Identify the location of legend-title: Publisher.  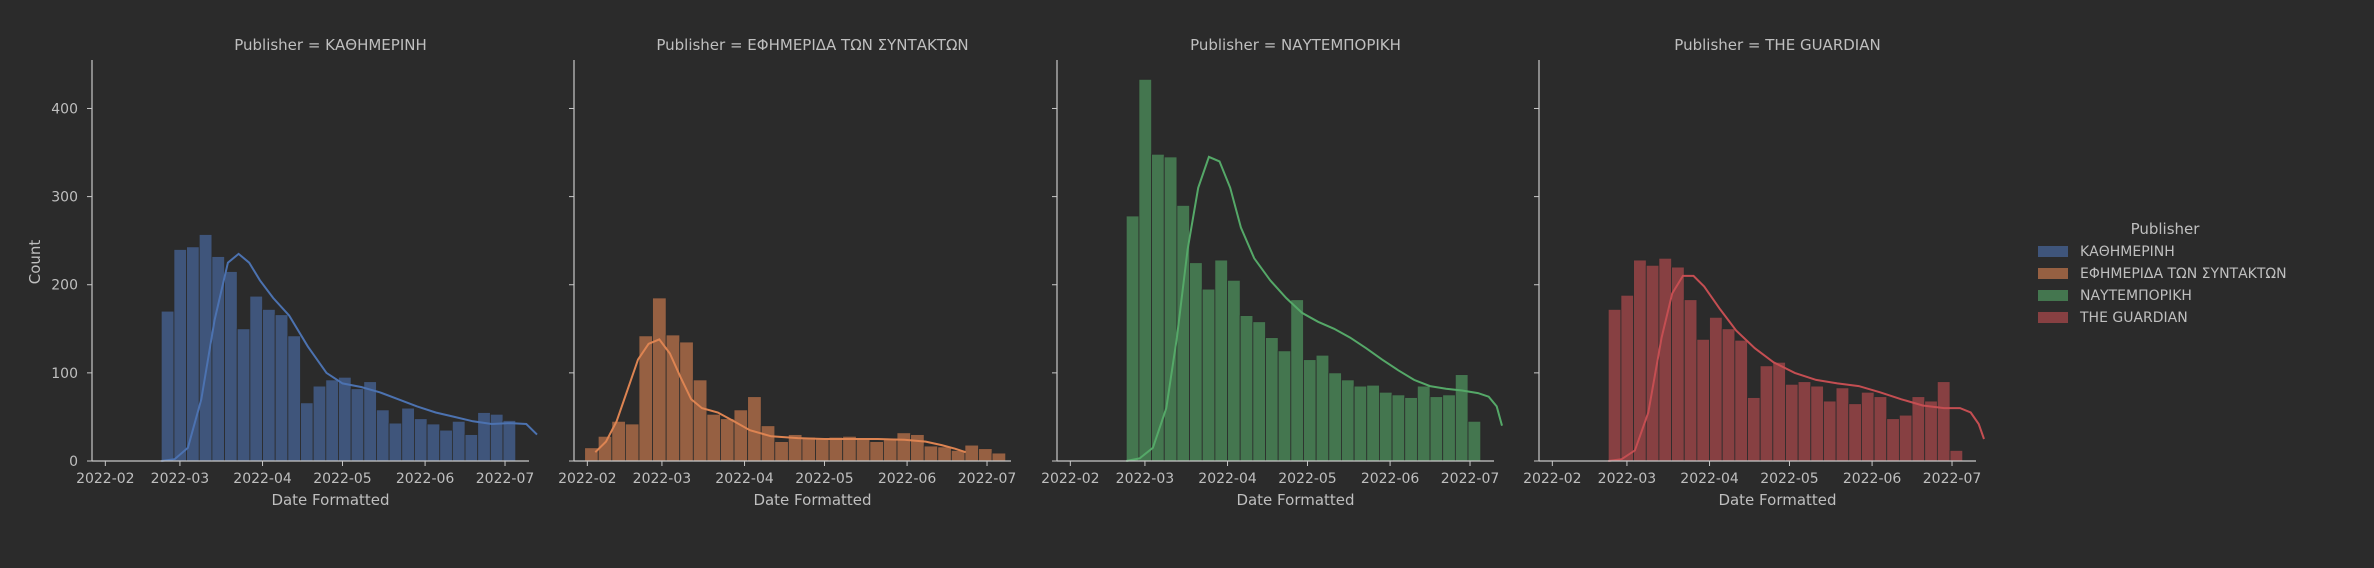
(2166, 229).